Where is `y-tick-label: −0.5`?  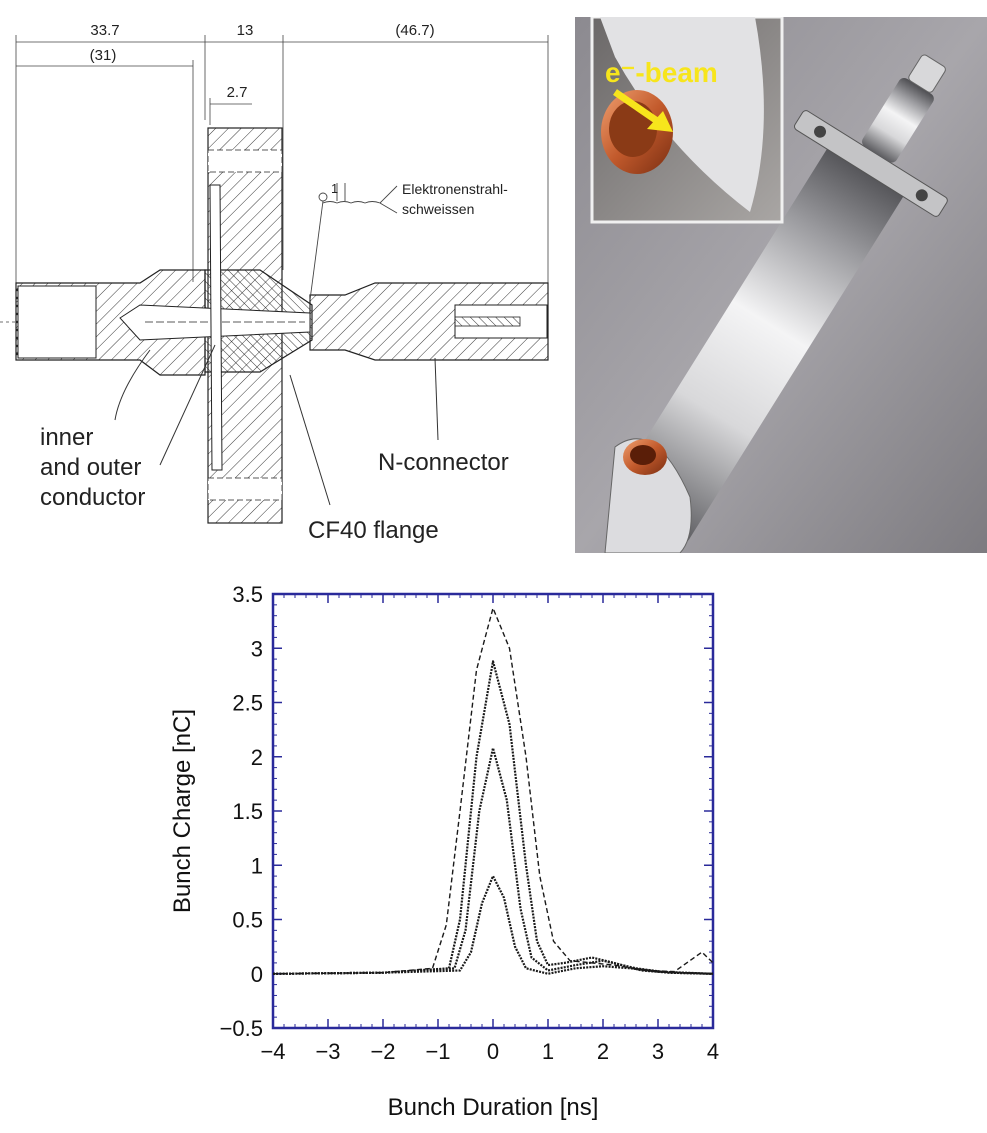
y-tick-label: −0.5 is located at coordinates (241, 1028).